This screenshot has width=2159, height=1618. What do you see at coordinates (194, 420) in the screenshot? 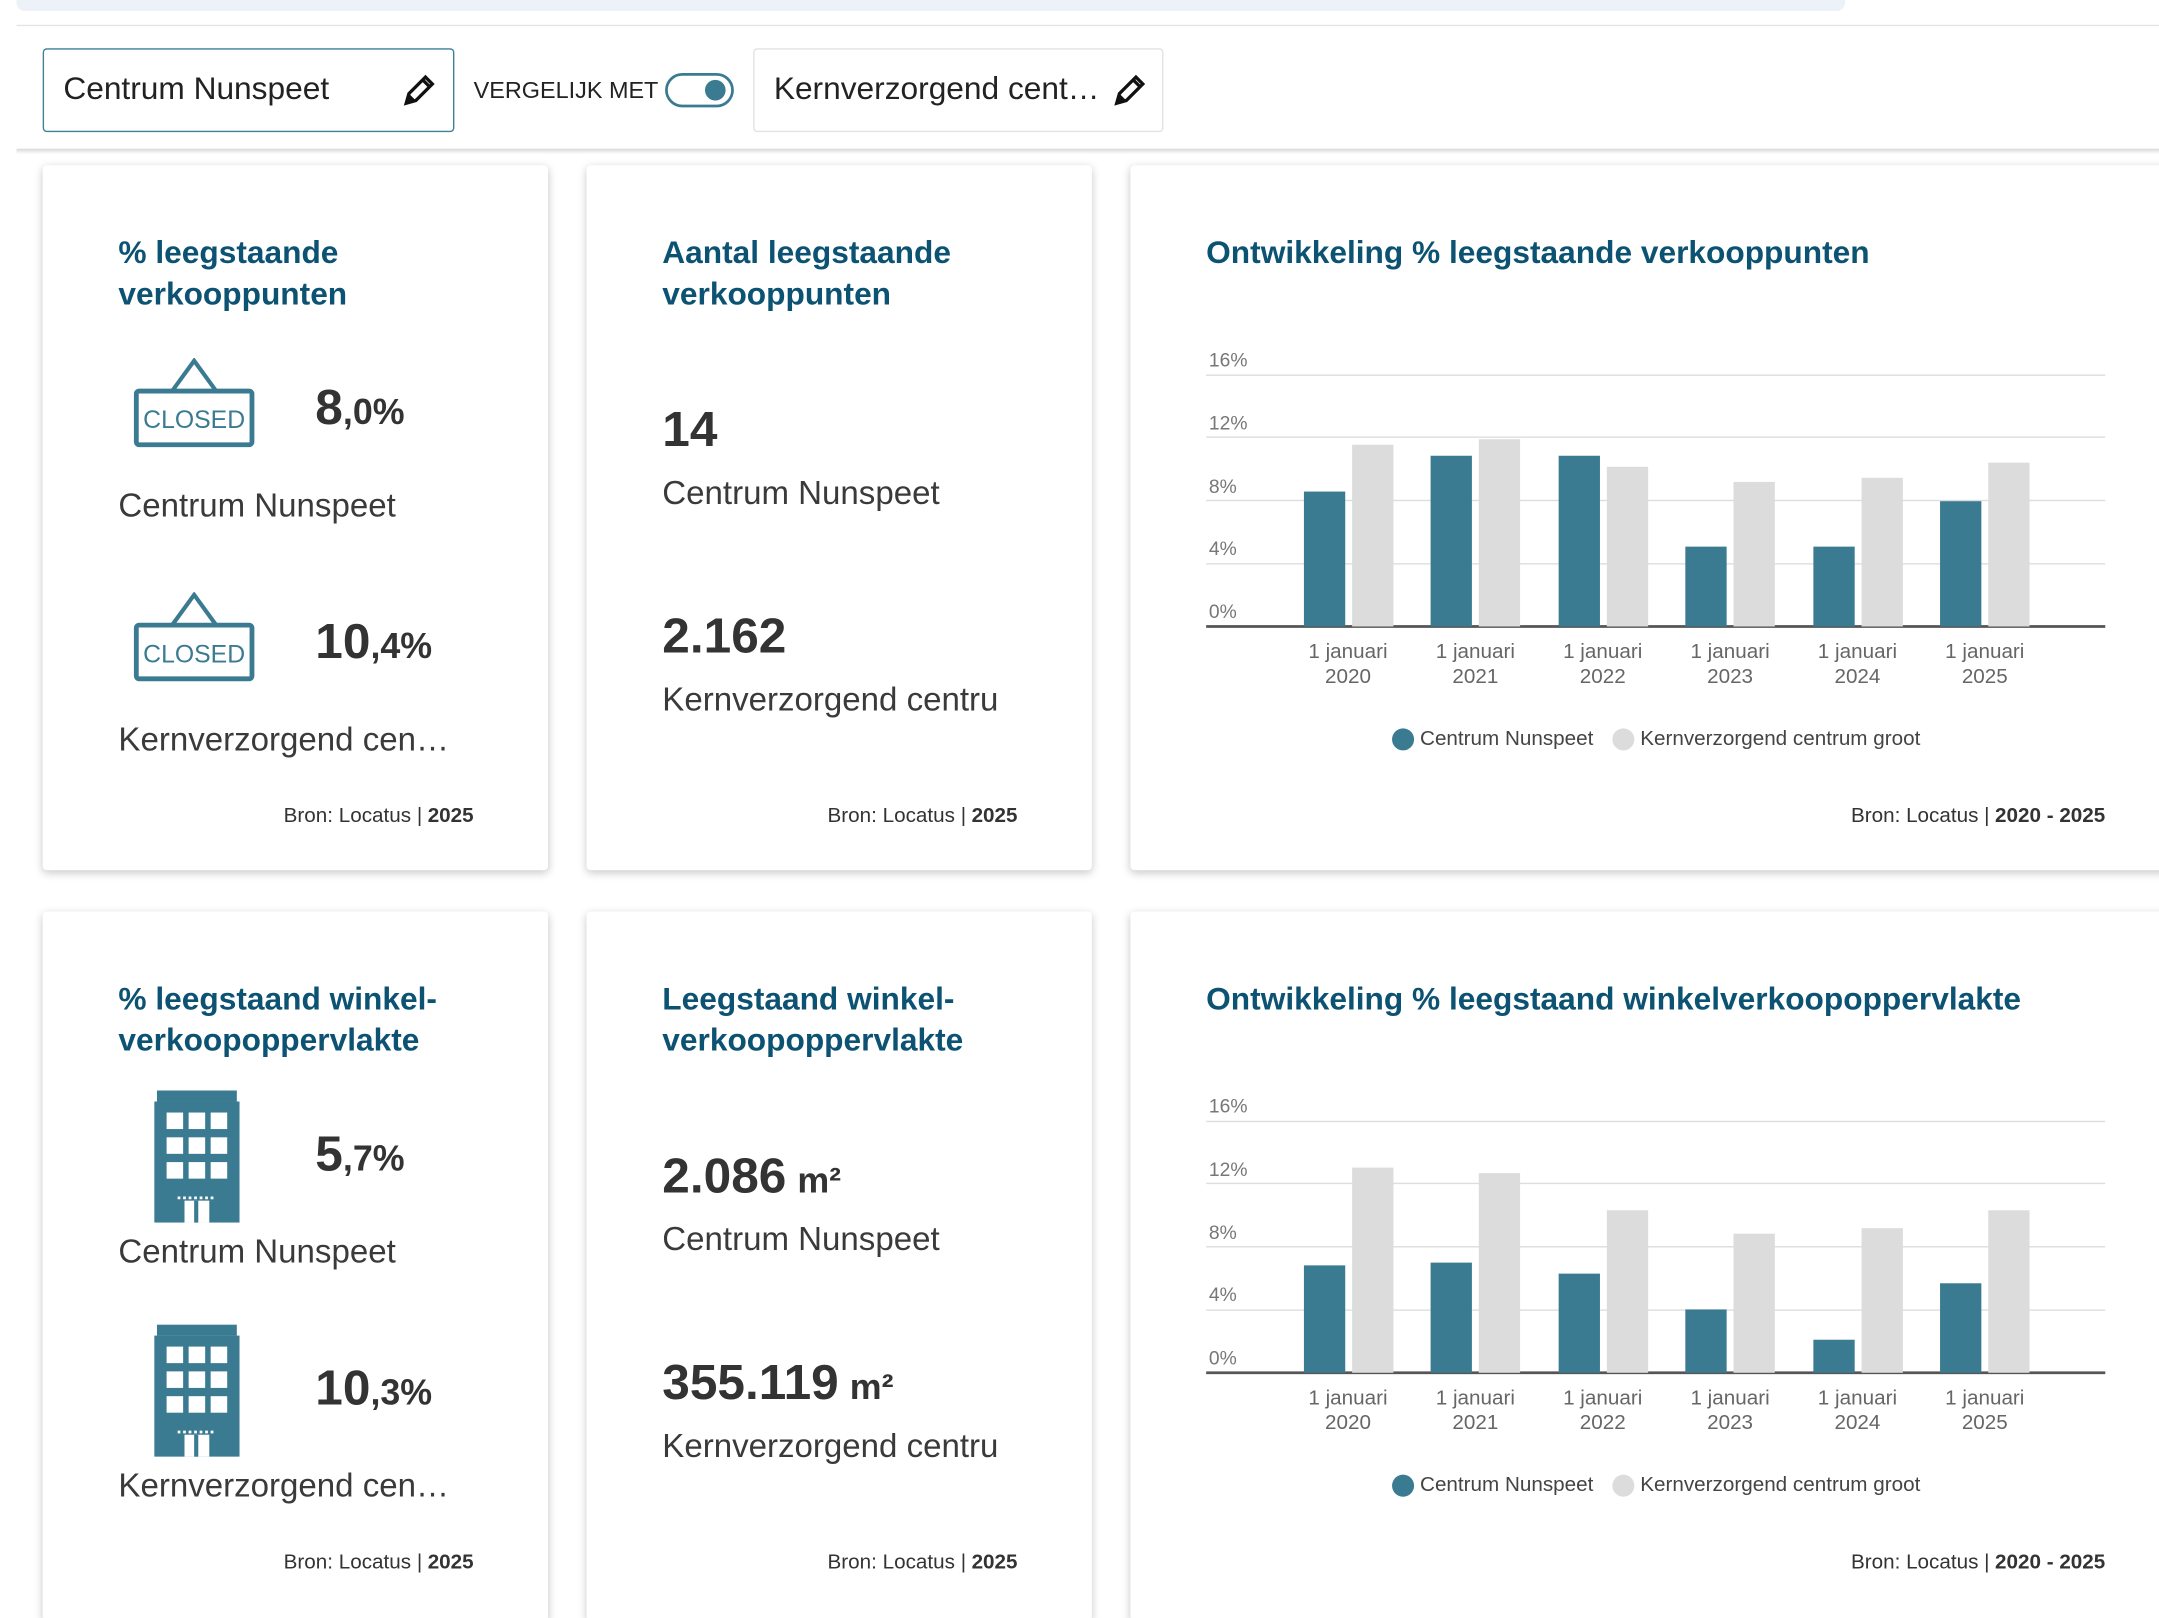
I see `sign-text: CLOSED` at bounding box center [194, 420].